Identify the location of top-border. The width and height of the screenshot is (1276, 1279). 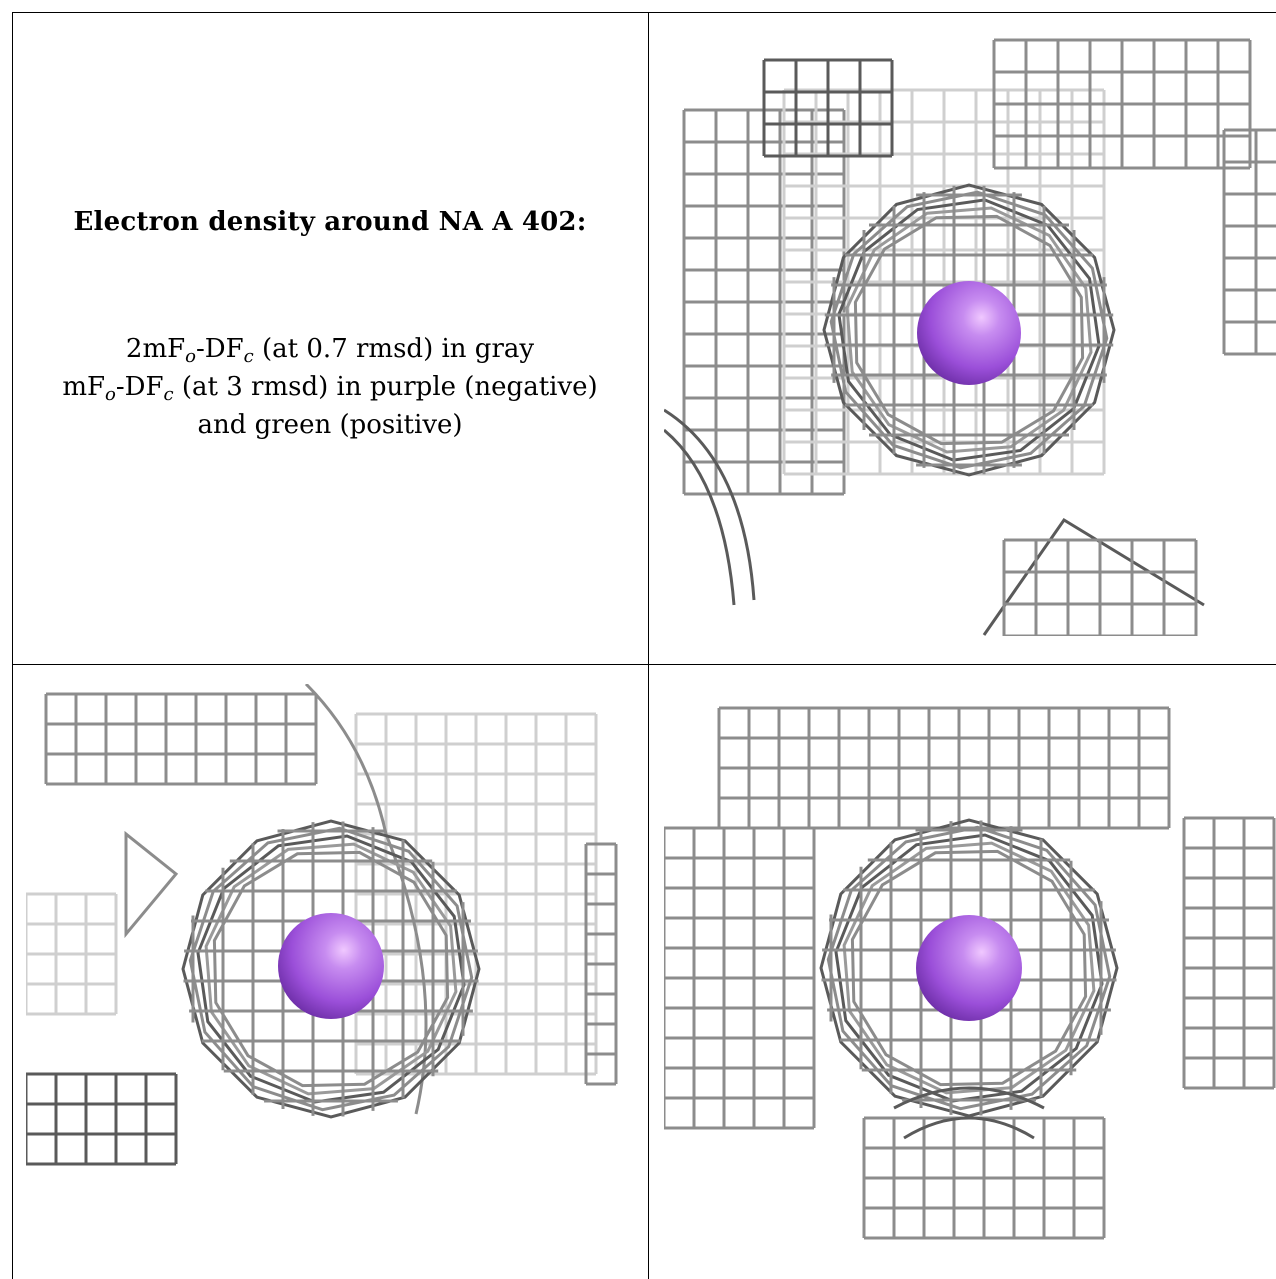
(644, 12).